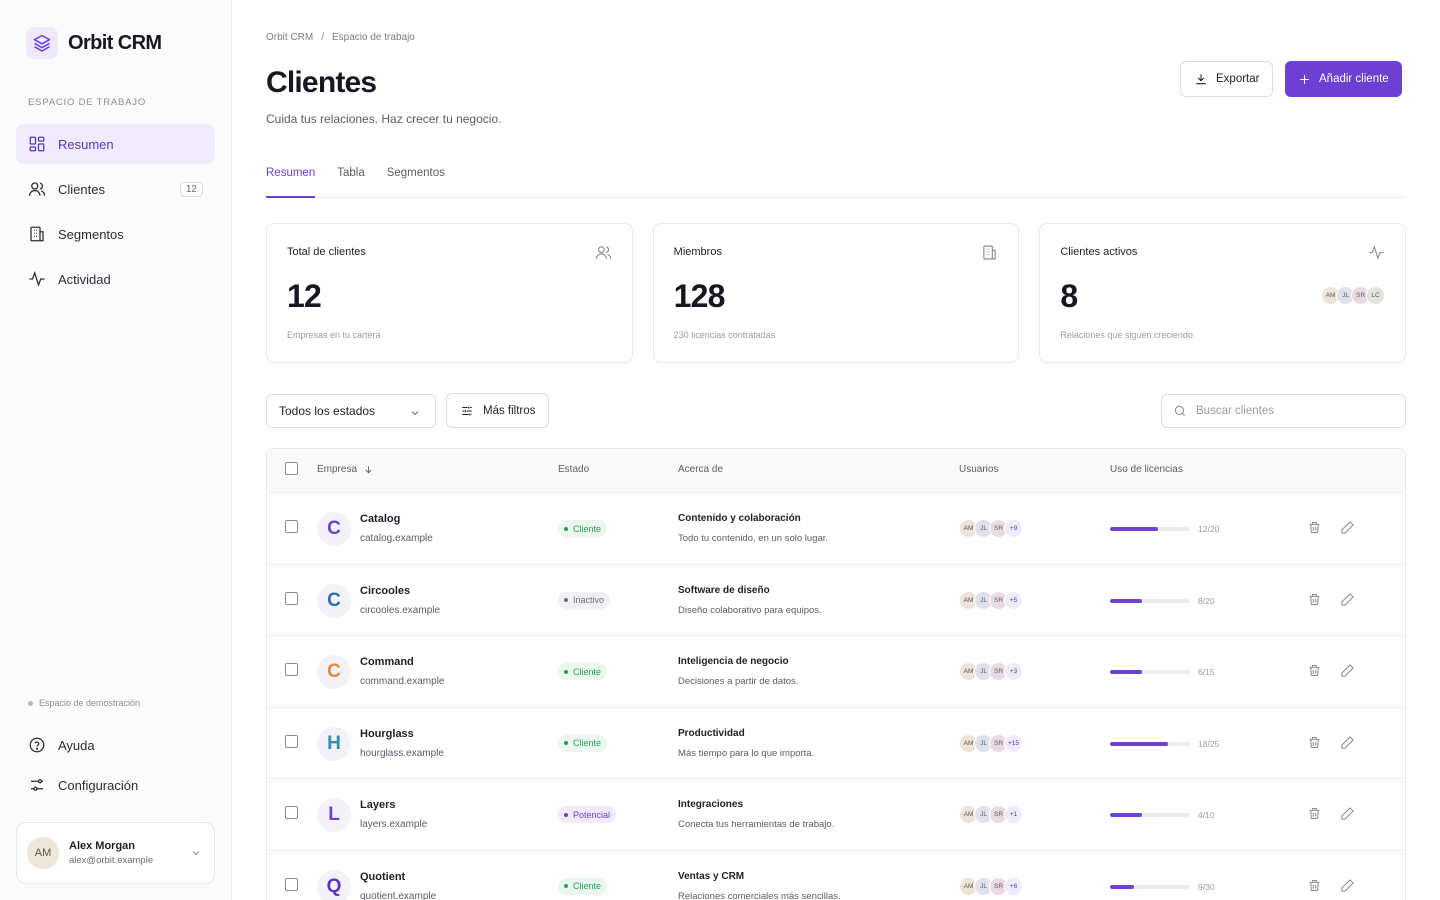  I want to click on add-client-button: Añadir cliente, so click(1343, 79).